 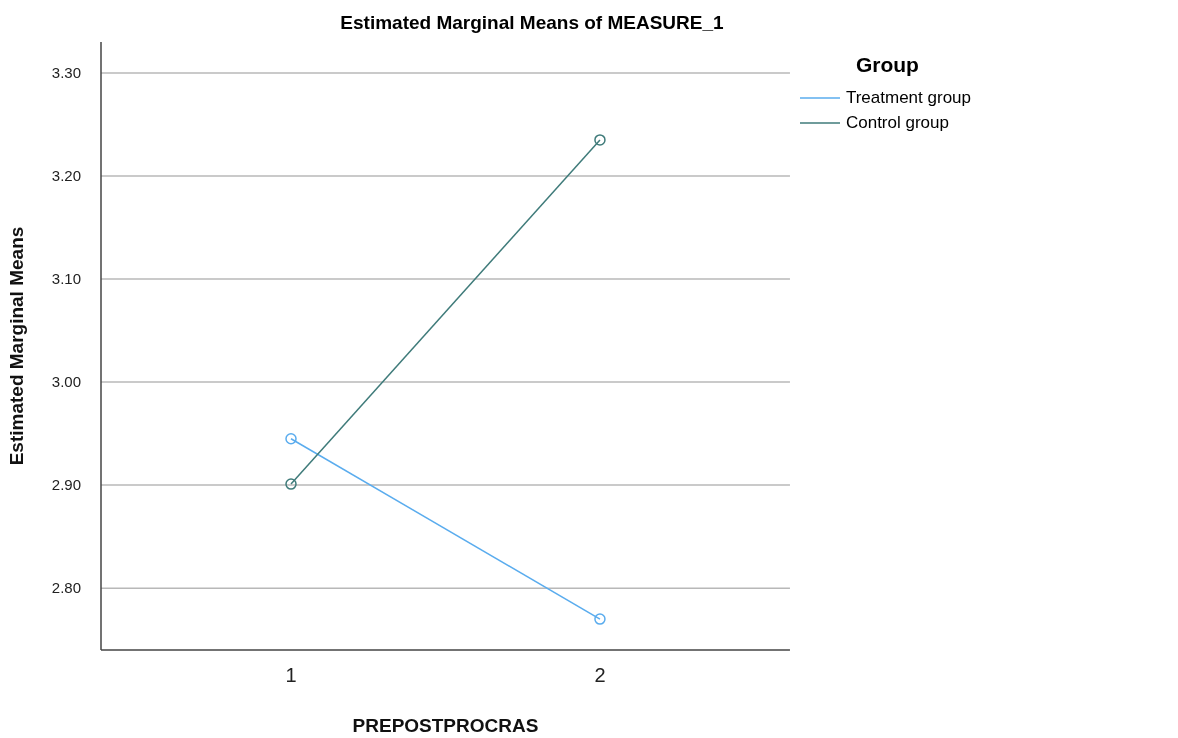 I want to click on y-tick-label: 3.10, so click(x=66, y=279).